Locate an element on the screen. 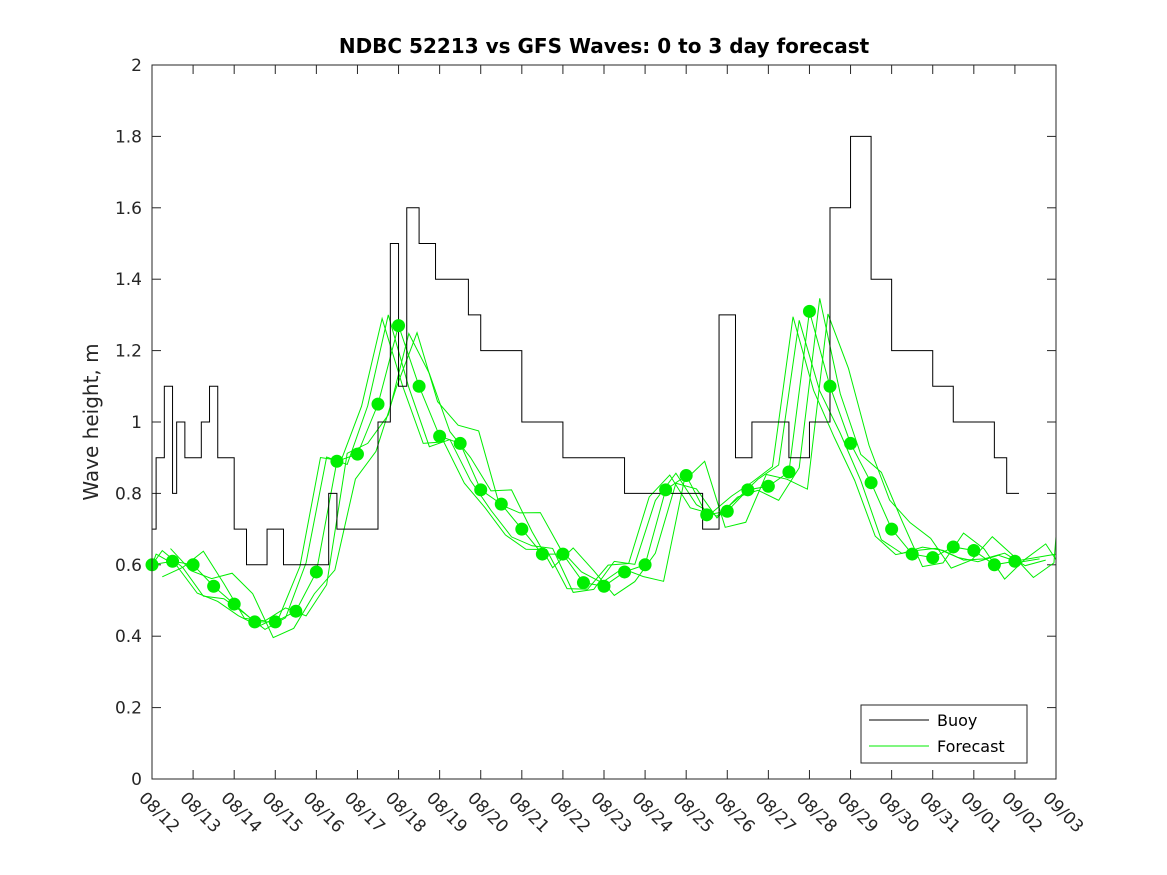 This screenshot has width=1167, height=875. legend: Buoy Forecast is located at coordinates (944, 734).